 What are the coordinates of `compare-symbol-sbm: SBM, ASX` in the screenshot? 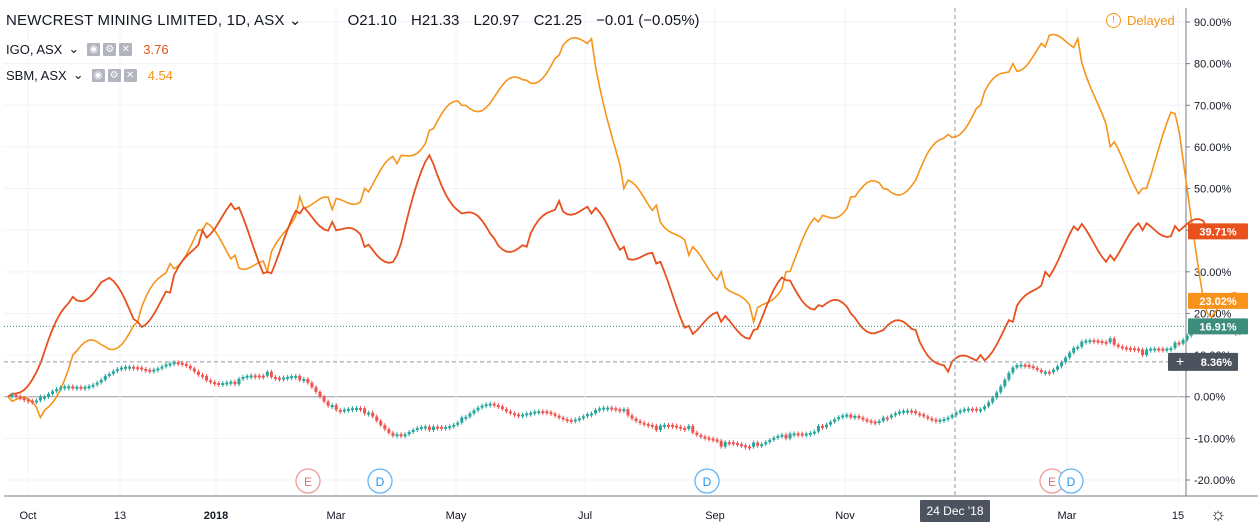 It's located at (36, 75).